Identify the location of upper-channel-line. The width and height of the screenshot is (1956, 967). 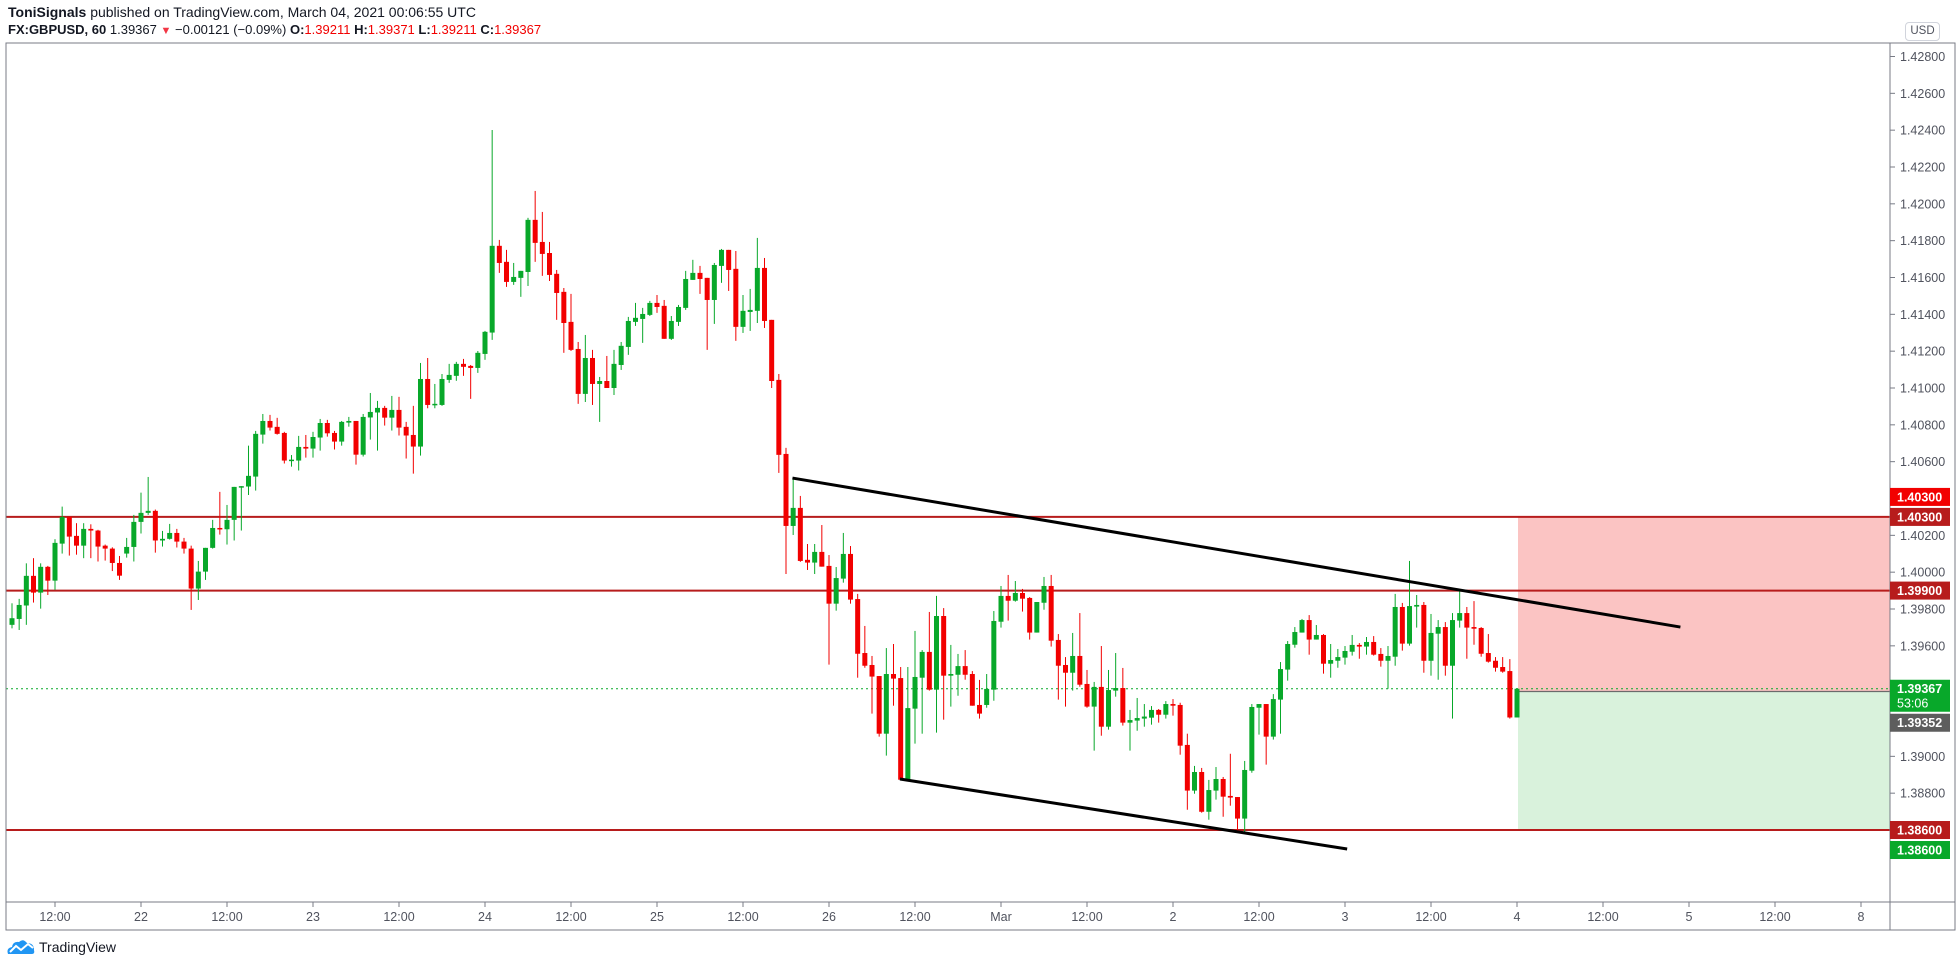
(1236, 552).